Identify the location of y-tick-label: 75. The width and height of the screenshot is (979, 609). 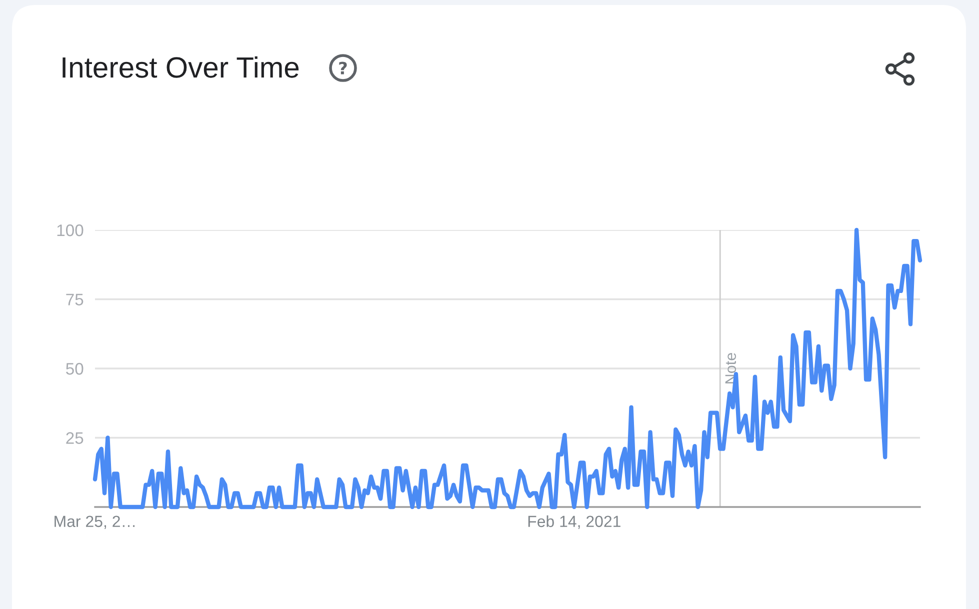
(75, 300).